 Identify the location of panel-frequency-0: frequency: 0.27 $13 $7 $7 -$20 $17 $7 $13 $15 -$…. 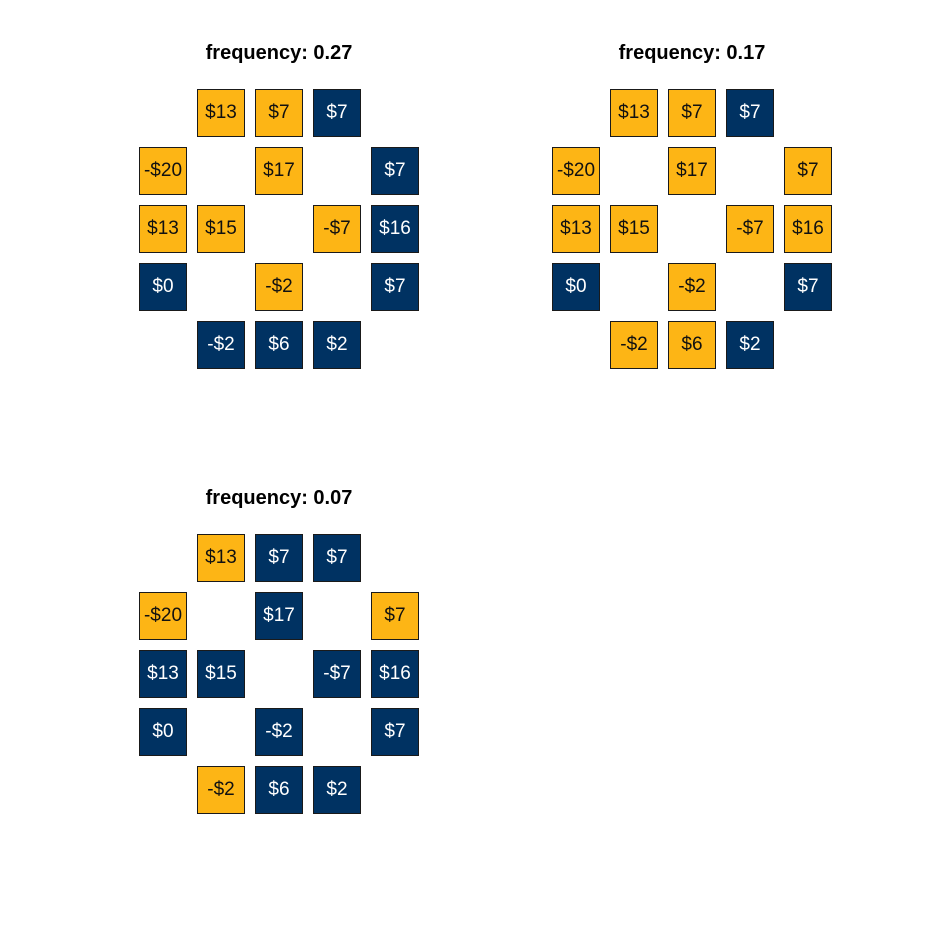
(289, 184).